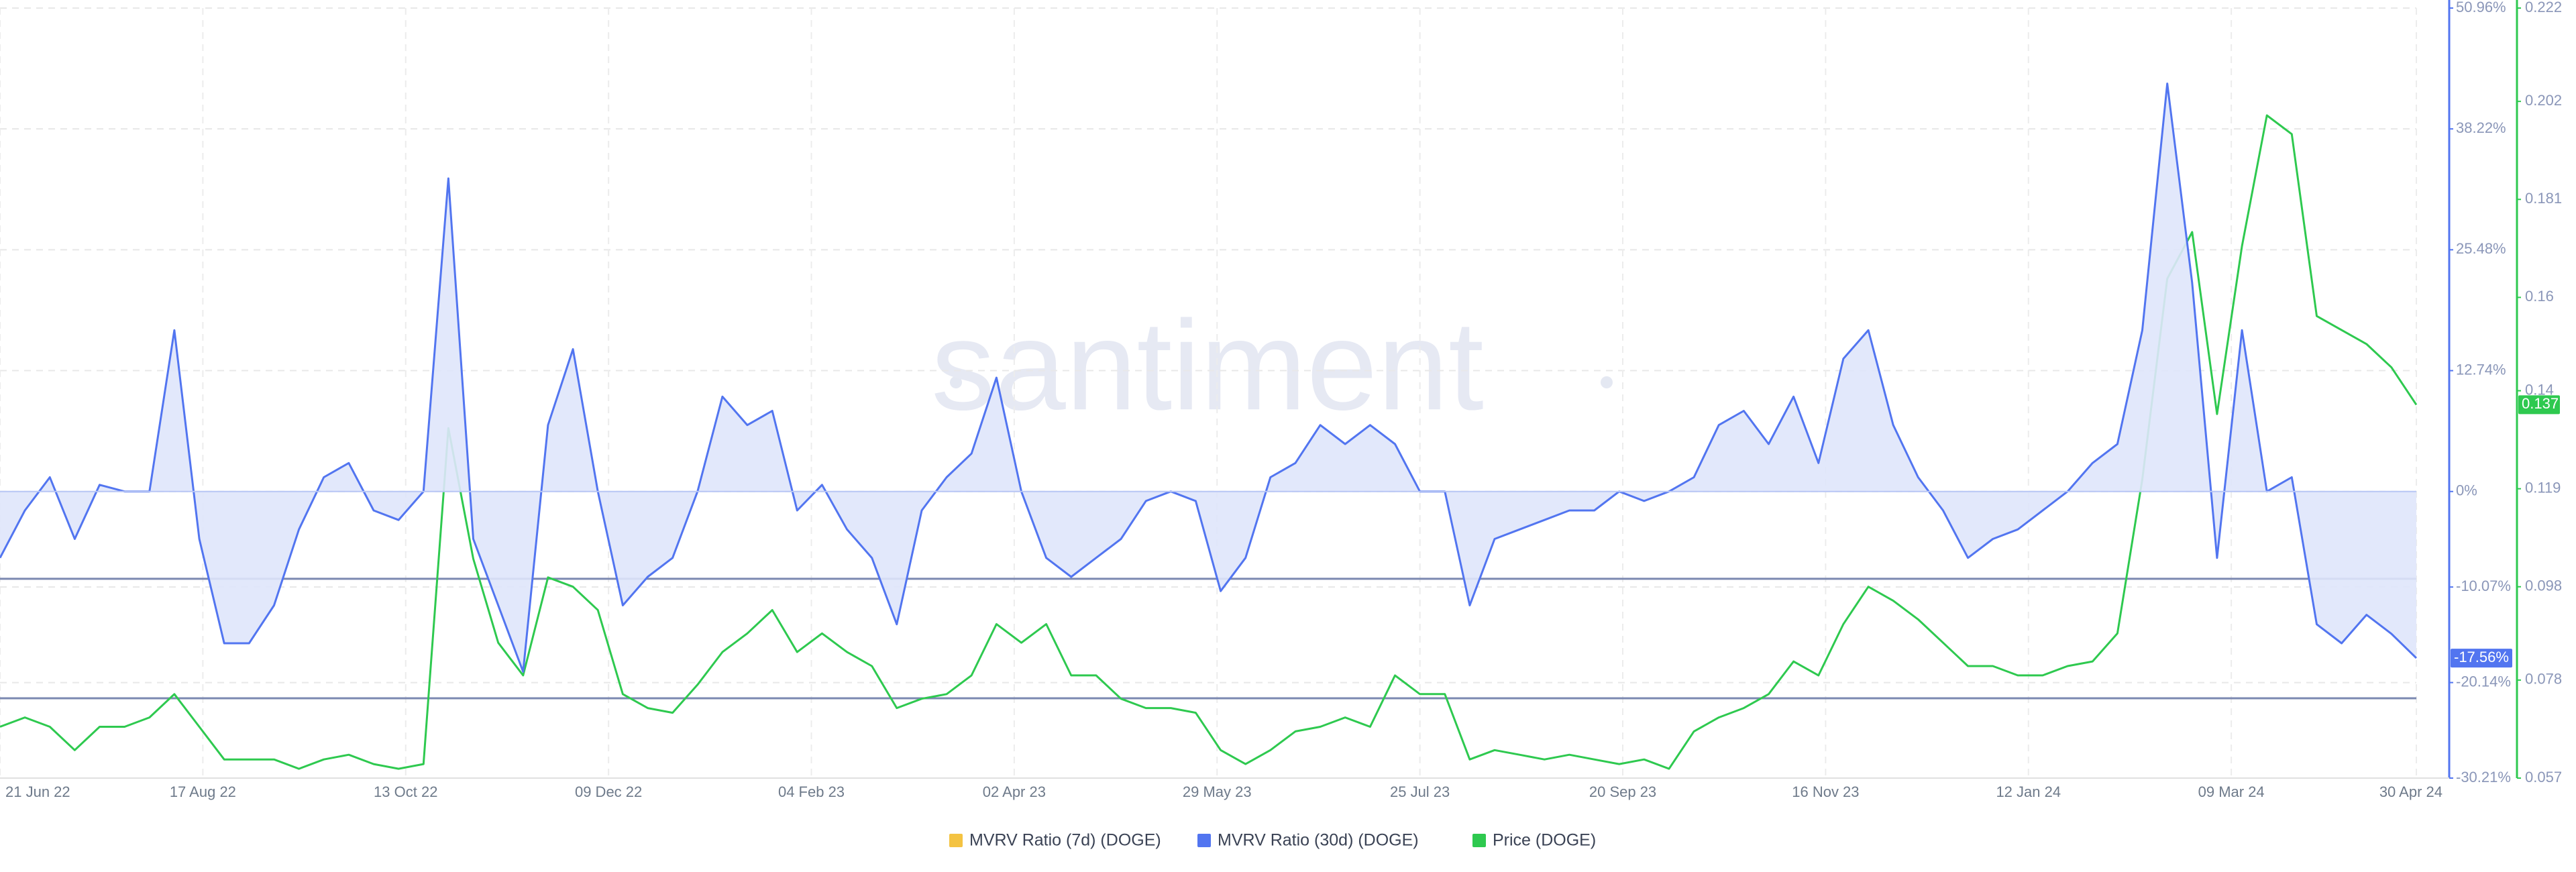 This screenshot has width=2576, height=872. Describe the element at coordinates (2481, 127) in the screenshot. I see `y-tick-label: 38.22%` at that location.